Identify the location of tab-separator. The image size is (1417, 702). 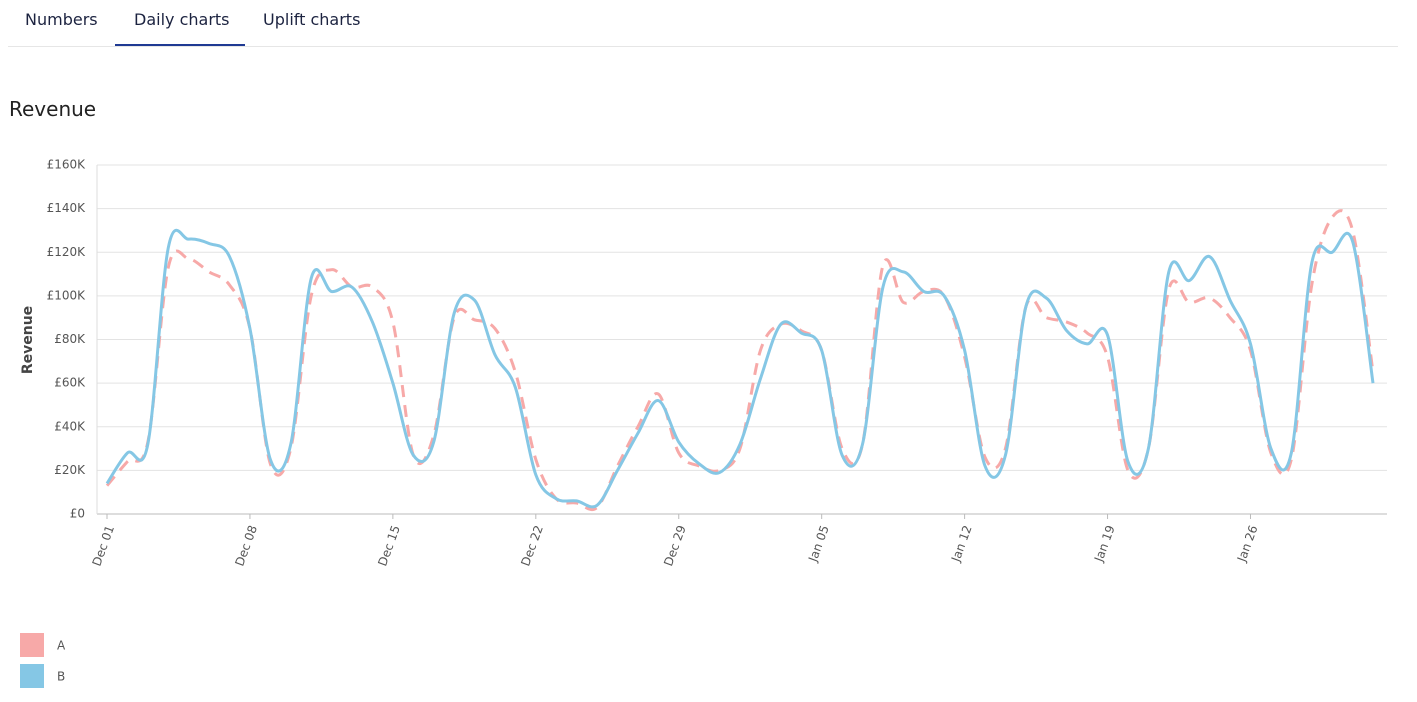
(703, 46).